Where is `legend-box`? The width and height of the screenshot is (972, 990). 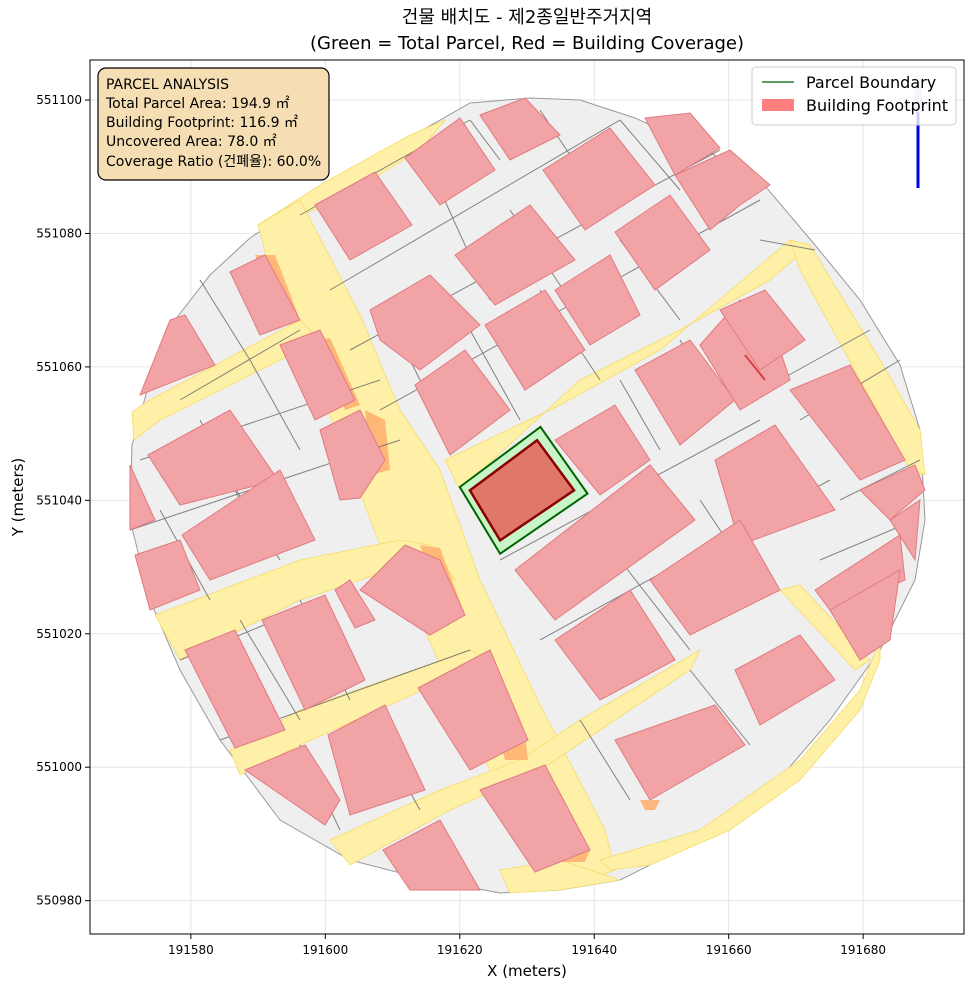
legend-box is located at coordinates (854, 96).